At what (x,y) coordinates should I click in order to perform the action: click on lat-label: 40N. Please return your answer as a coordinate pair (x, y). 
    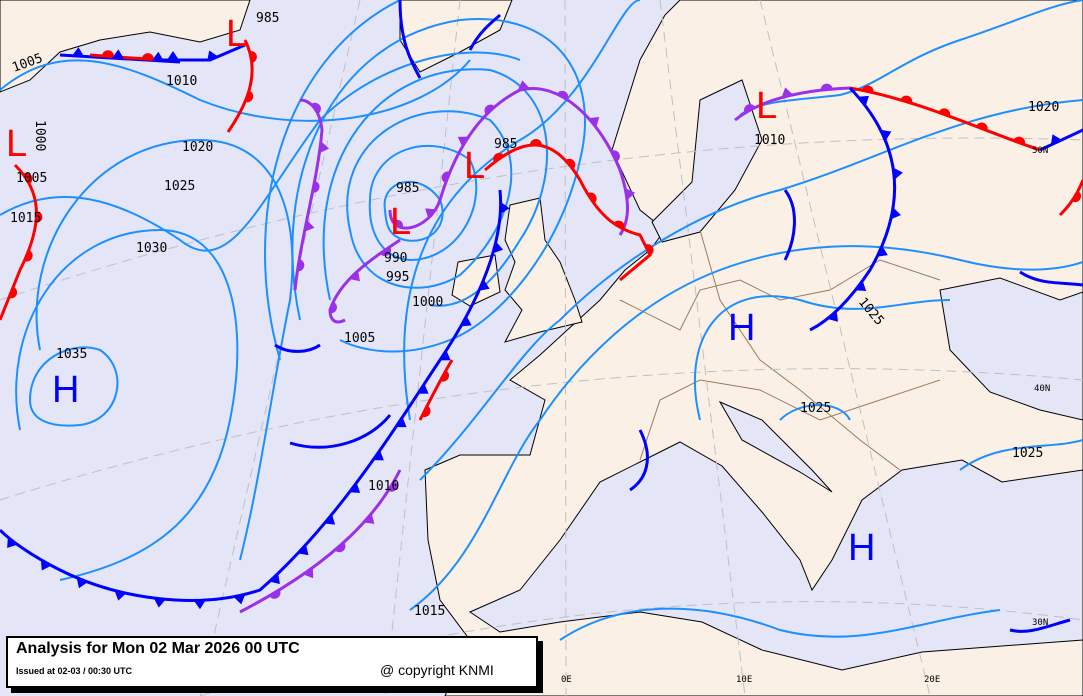
    Looking at the image, I should click on (1042, 389).